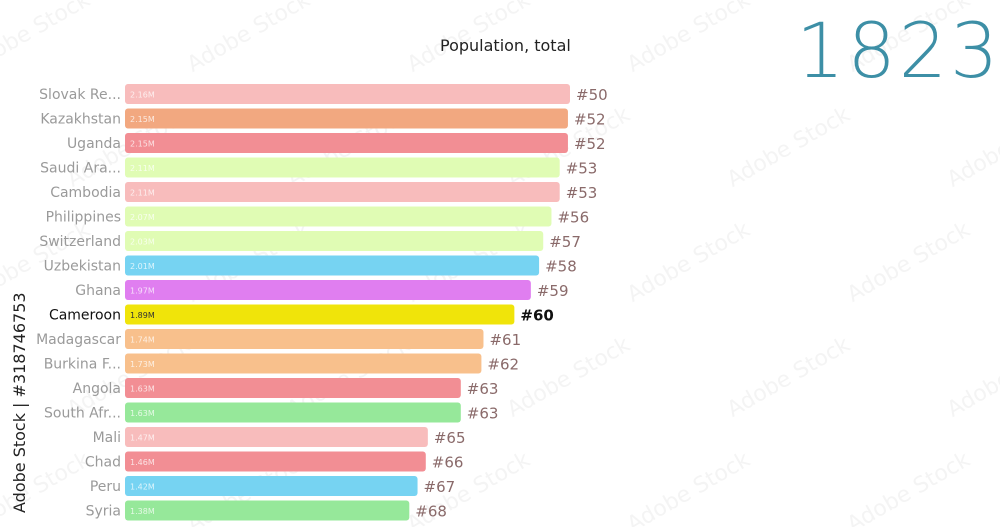 Image resolution: width=1000 pixels, height=527 pixels. I want to click on category-label: Syria, so click(103, 512).